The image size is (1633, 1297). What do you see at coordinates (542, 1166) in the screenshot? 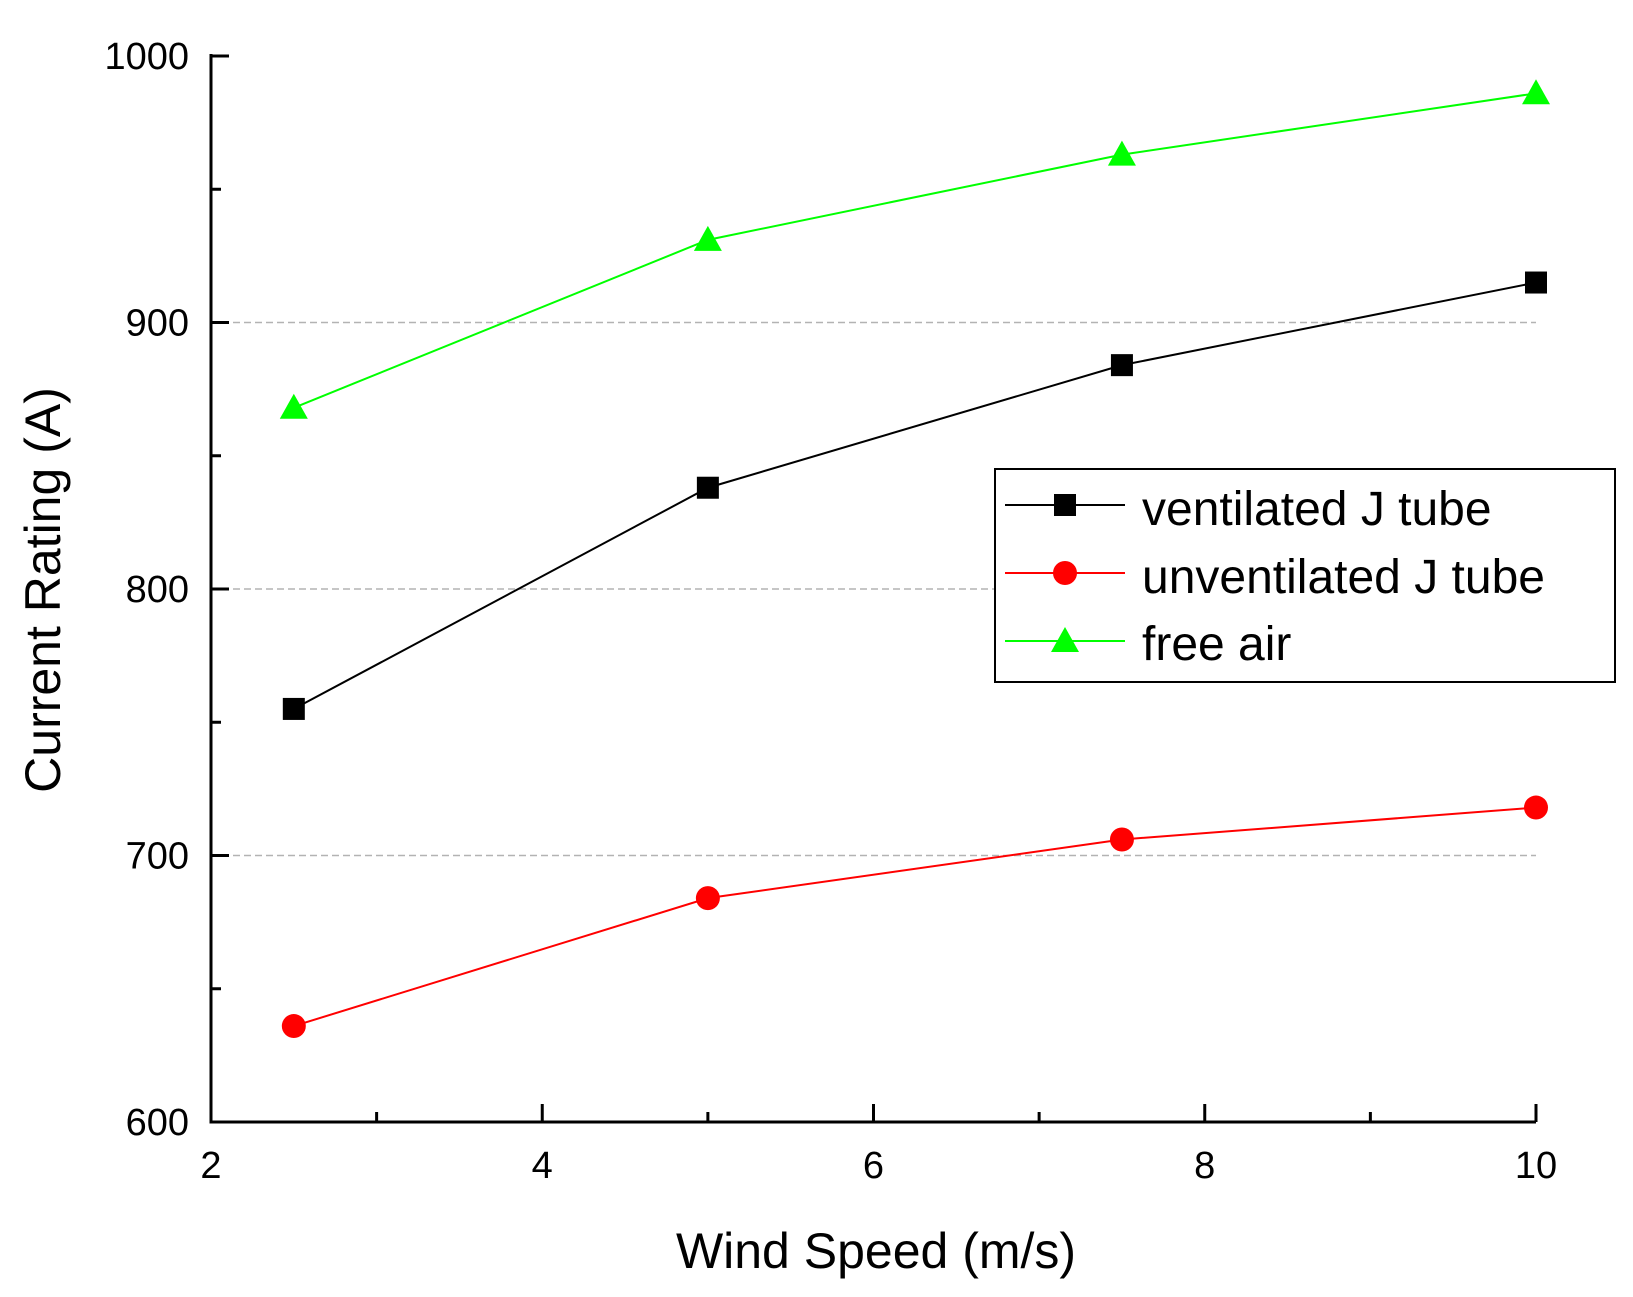
I see `x-tick-label: 4` at bounding box center [542, 1166].